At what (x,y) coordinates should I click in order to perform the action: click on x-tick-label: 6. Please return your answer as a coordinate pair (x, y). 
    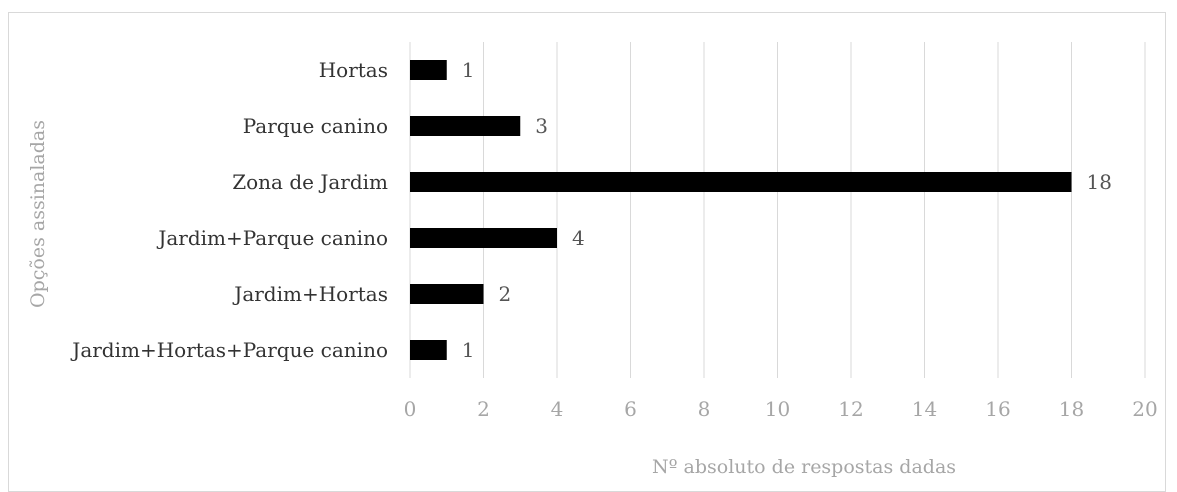
    Looking at the image, I should click on (630, 409).